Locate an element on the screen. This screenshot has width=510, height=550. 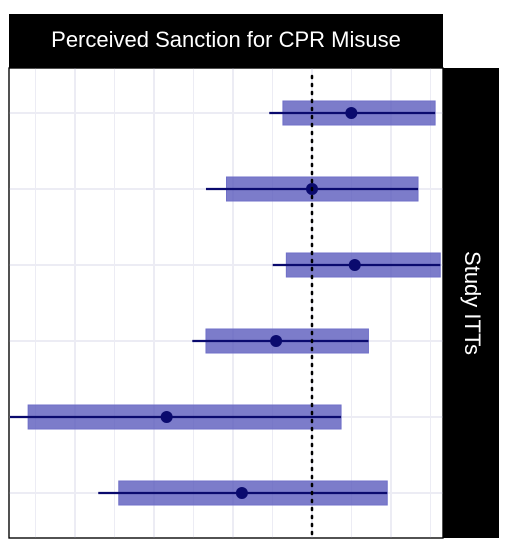
title-strip is located at coordinates (226, 41).